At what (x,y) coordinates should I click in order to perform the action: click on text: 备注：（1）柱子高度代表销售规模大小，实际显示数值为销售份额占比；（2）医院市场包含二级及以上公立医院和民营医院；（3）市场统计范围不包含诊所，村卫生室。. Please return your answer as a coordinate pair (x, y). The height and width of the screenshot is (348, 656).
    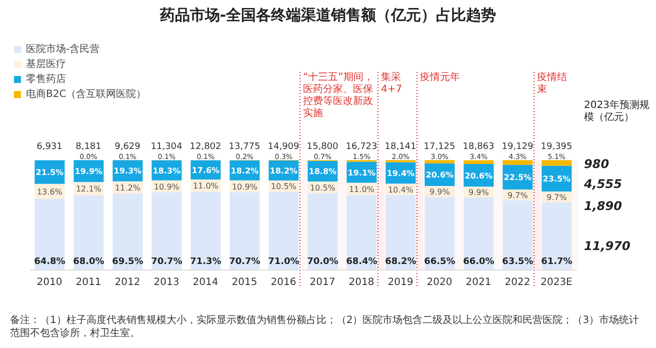
    Looking at the image, I should click on (325, 327).